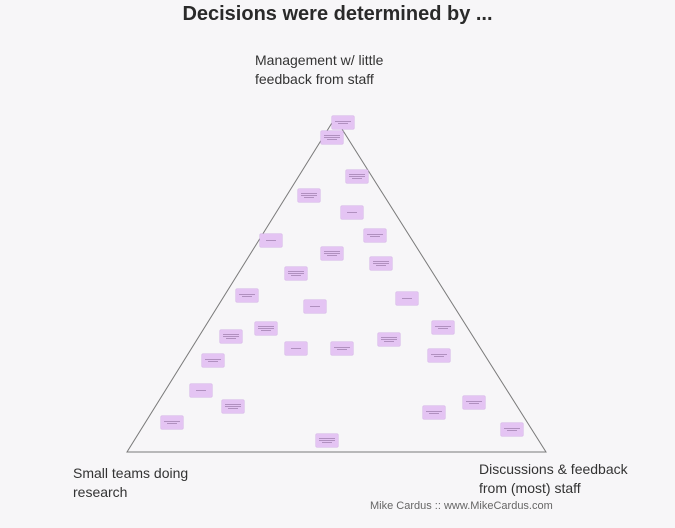 The width and height of the screenshot is (675, 528). Describe the element at coordinates (158, 483) in the screenshot. I see `vertex-label-left: Small teams doing research` at that location.